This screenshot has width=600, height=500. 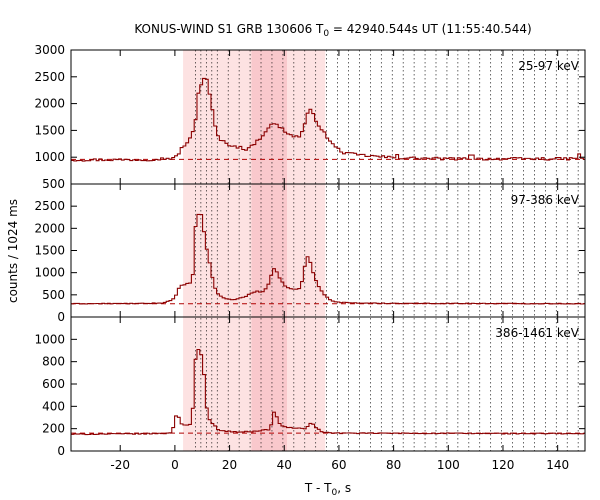 What do you see at coordinates (53, 384) in the screenshot?
I see `y-tick-label: 600` at bounding box center [53, 384].